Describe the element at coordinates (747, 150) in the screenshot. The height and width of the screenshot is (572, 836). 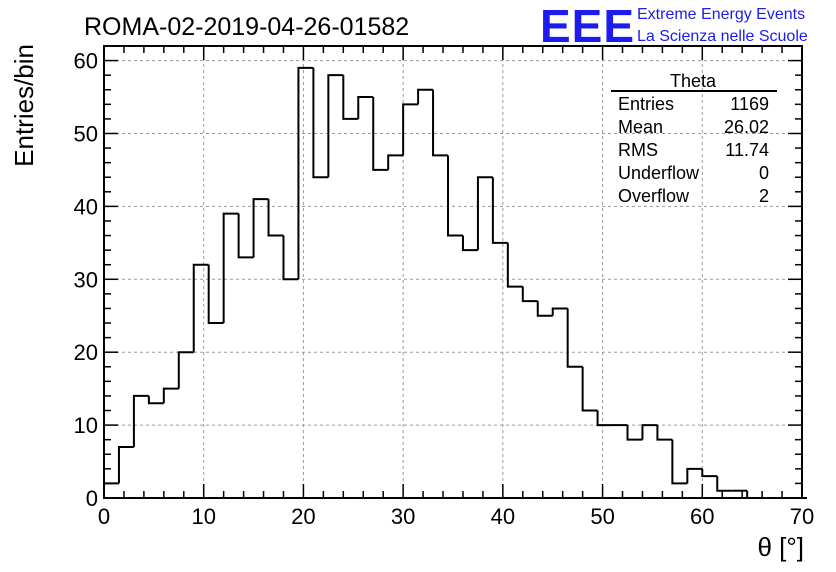
I see `stats-value: 11.74` at that location.